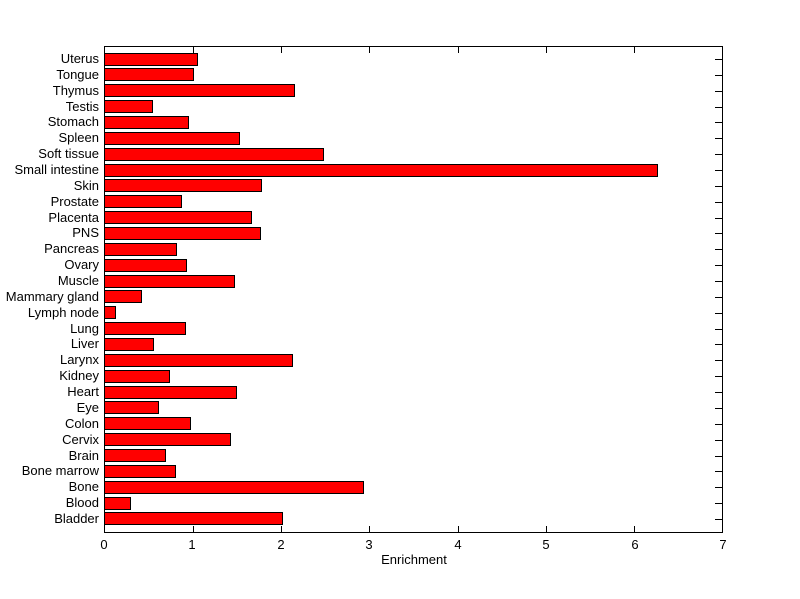 The image size is (800, 599). I want to click on x-tick-label: 4, so click(458, 544).